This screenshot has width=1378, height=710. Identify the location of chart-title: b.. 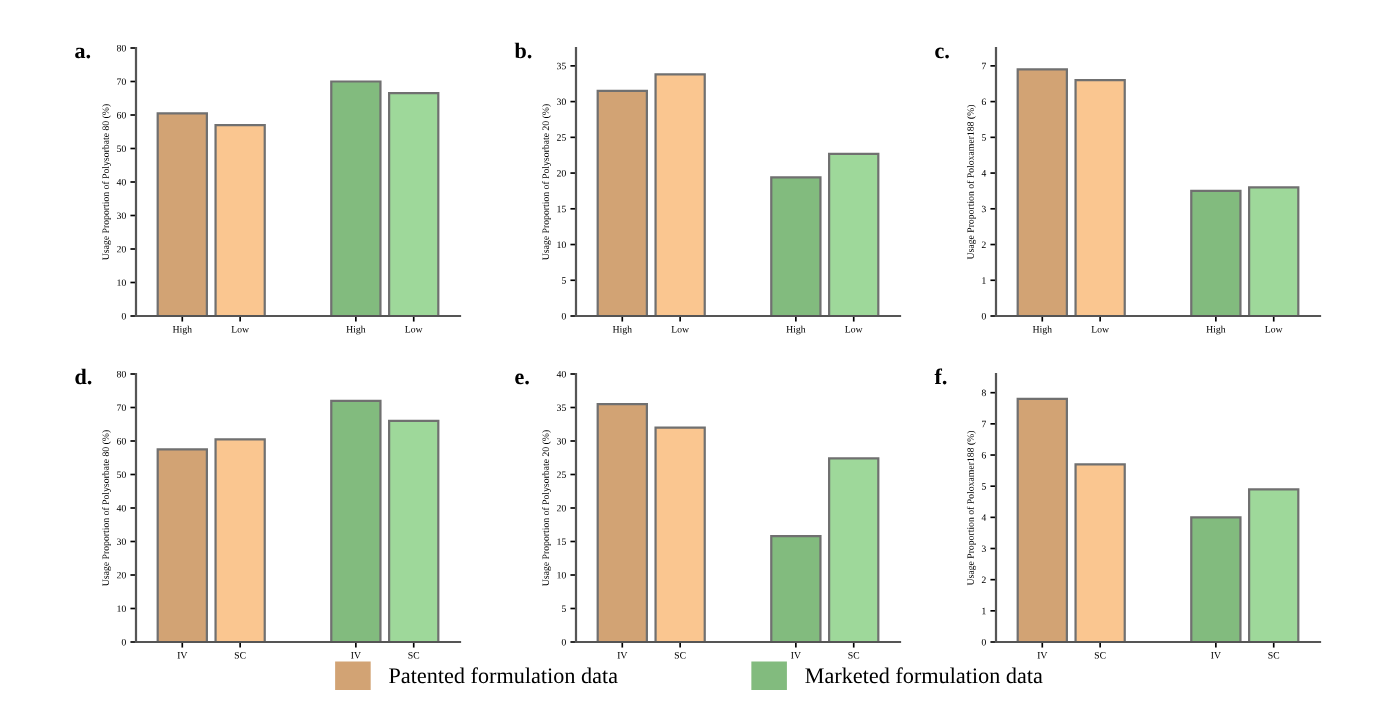
(523, 50).